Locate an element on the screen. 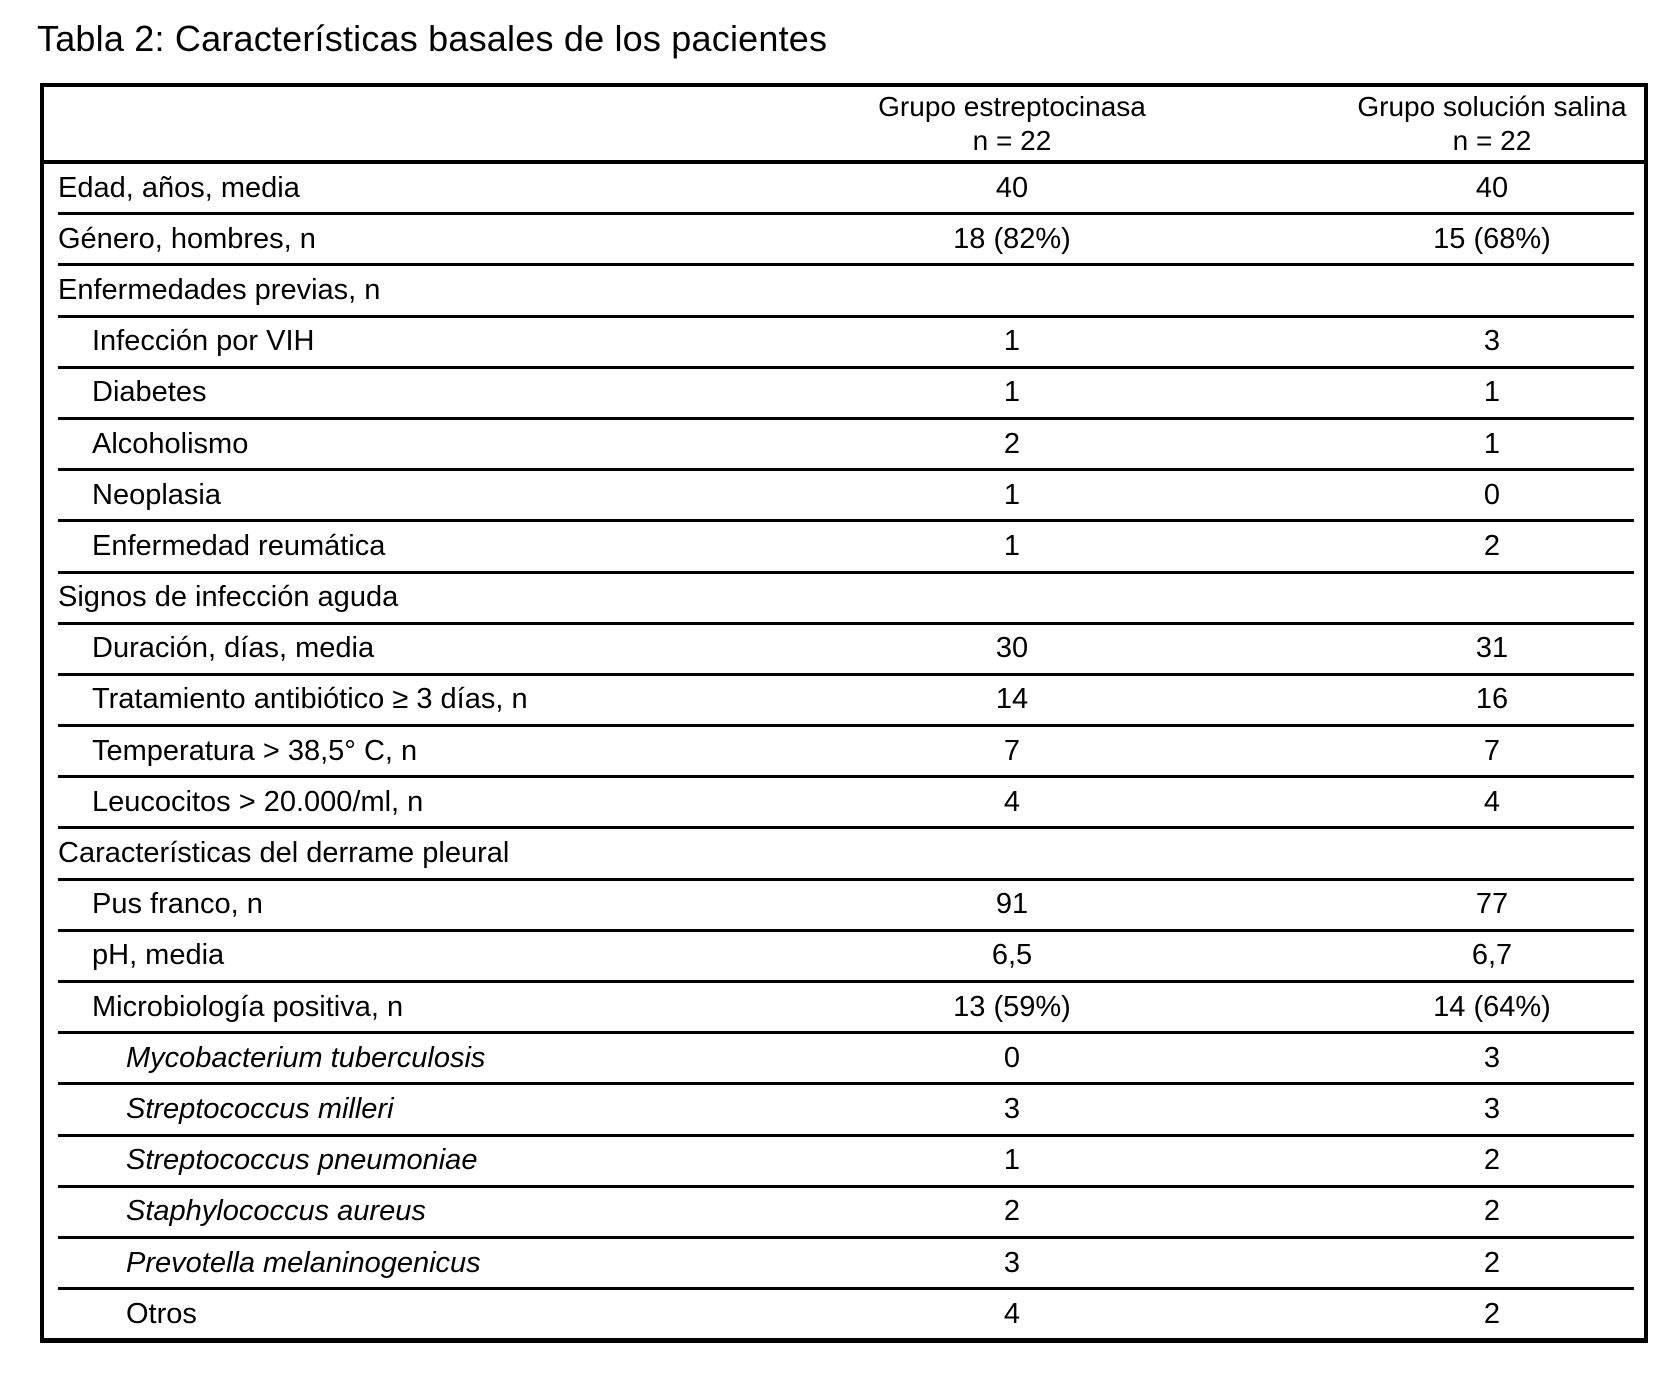 The width and height of the screenshot is (1677, 1374). value-streptokinase: 7 is located at coordinates (1012, 750).